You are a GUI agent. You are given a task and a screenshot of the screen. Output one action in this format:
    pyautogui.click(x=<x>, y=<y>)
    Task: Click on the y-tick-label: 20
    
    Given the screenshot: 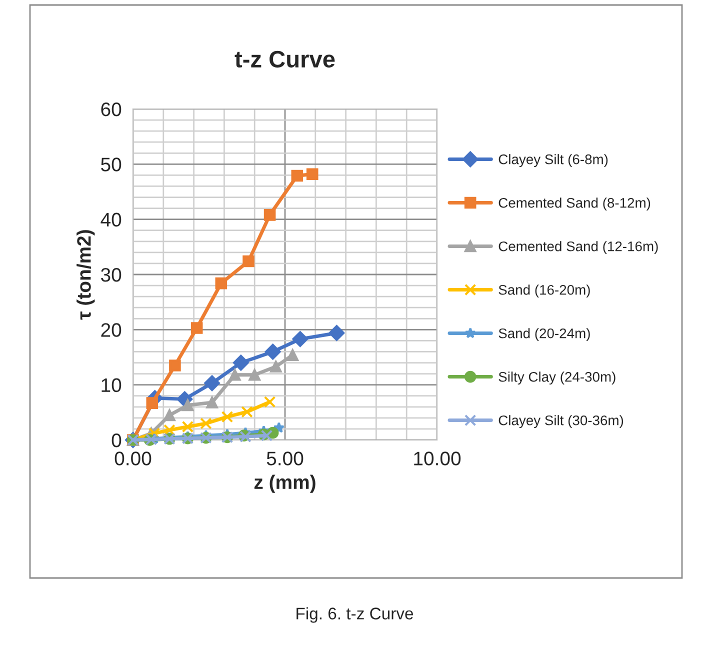 What is the action you would take?
    pyautogui.click(x=111, y=330)
    